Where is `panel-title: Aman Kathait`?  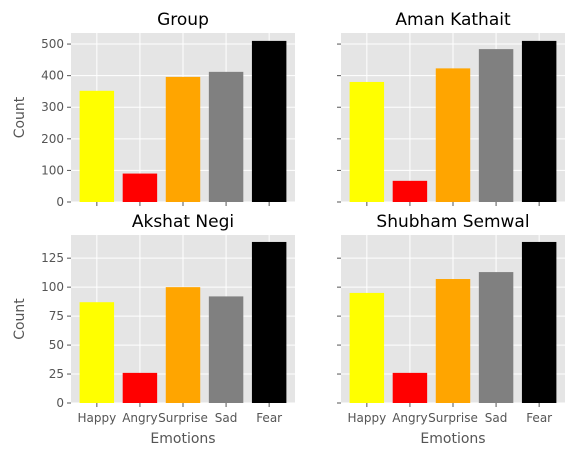
panel-title: Aman Kathait is located at coordinates (453, 20).